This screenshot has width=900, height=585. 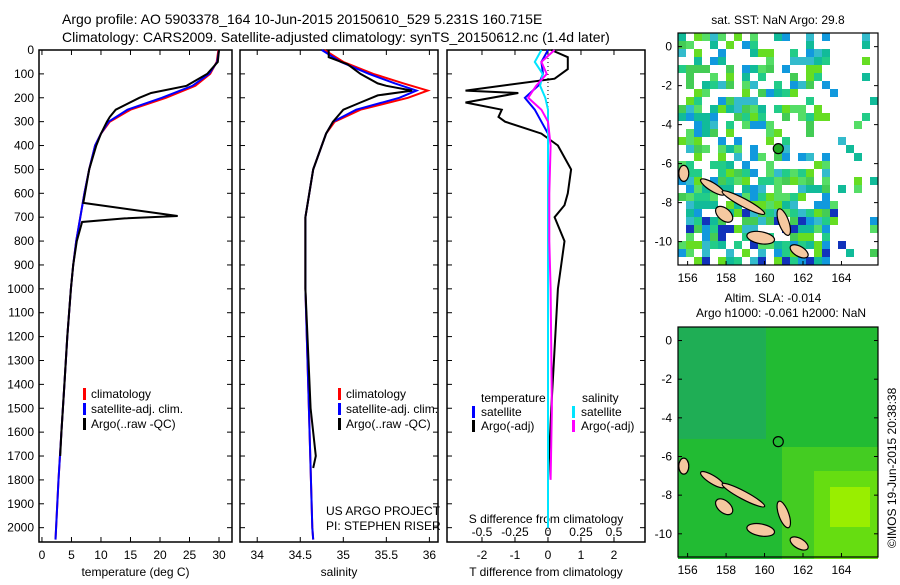 What do you see at coordinates (482, 532) in the screenshot?
I see `s-tick-label: -0.5` at bounding box center [482, 532].